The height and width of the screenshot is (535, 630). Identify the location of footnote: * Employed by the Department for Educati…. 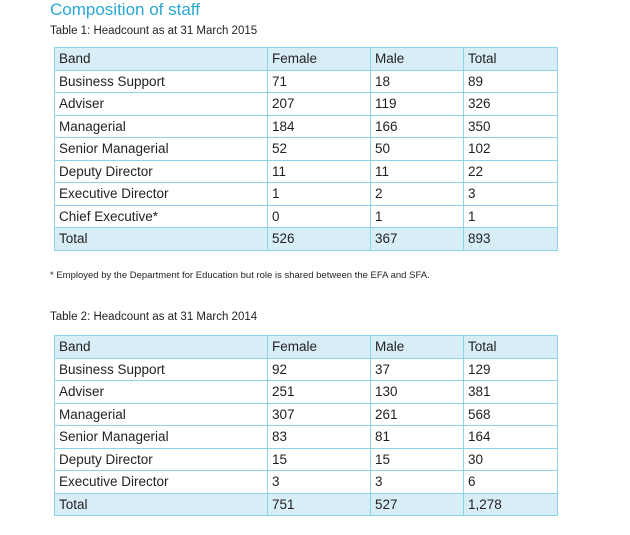
(240, 275).